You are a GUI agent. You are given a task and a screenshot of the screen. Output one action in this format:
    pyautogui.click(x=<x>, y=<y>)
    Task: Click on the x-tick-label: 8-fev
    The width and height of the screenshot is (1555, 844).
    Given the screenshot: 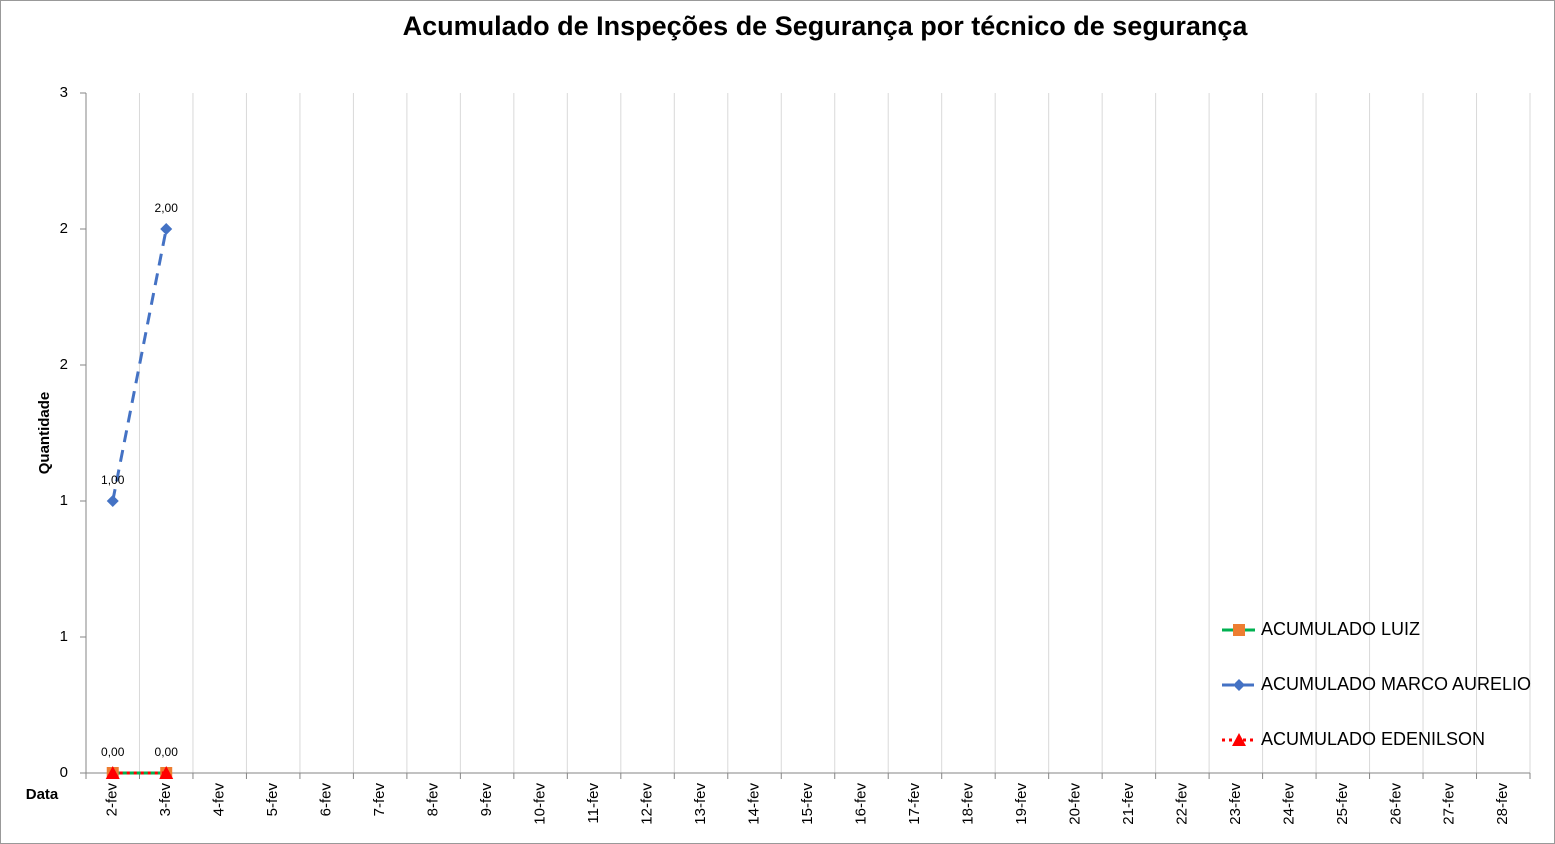 What is the action you would take?
    pyautogui.click(x=433, y=800)
    